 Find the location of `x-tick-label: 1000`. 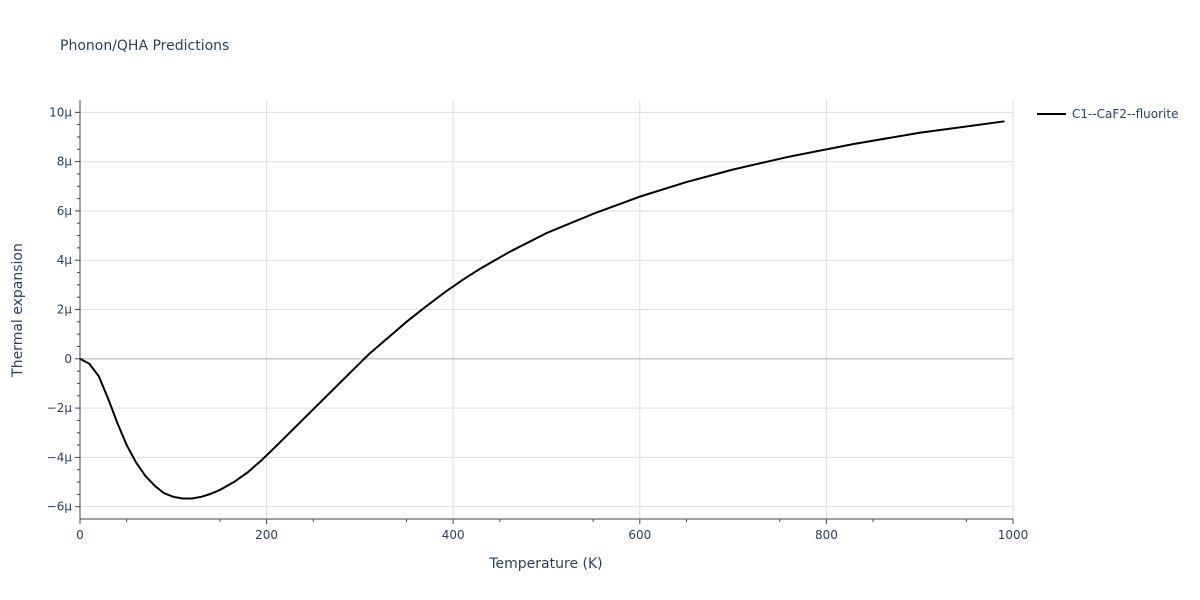

x-tick-label: 1000 is located at coordinates (1013, 535).